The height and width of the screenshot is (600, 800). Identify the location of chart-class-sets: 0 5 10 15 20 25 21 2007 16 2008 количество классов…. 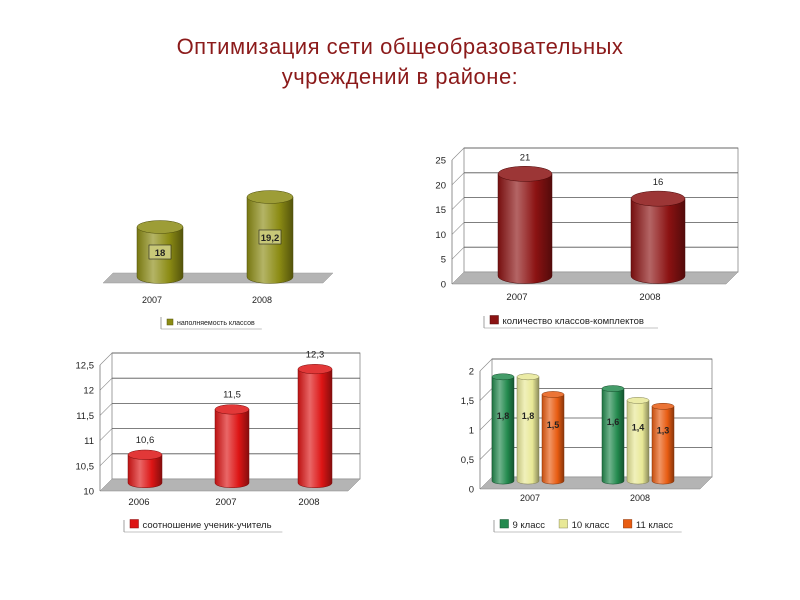
(585, 237).